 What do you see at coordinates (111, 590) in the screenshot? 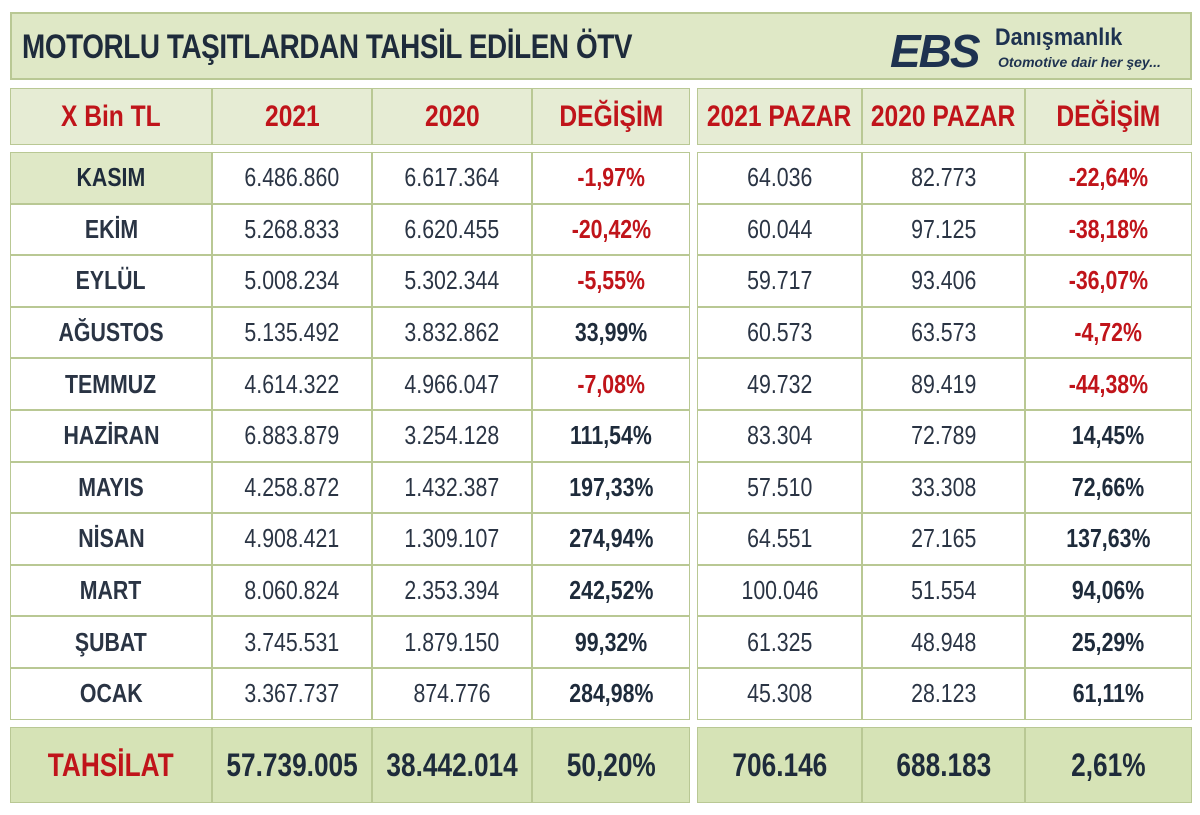
I see `row-label: MART` at bounding box center [111, 590].